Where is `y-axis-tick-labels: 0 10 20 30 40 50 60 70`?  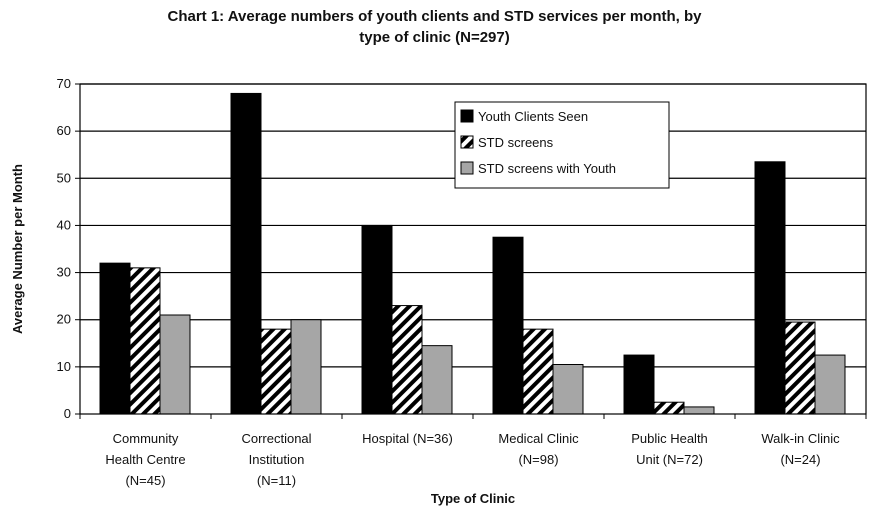 y-axis-tick-labels: 0 10 20 30 40 50 60 70 is located at coordinates (64, 248).